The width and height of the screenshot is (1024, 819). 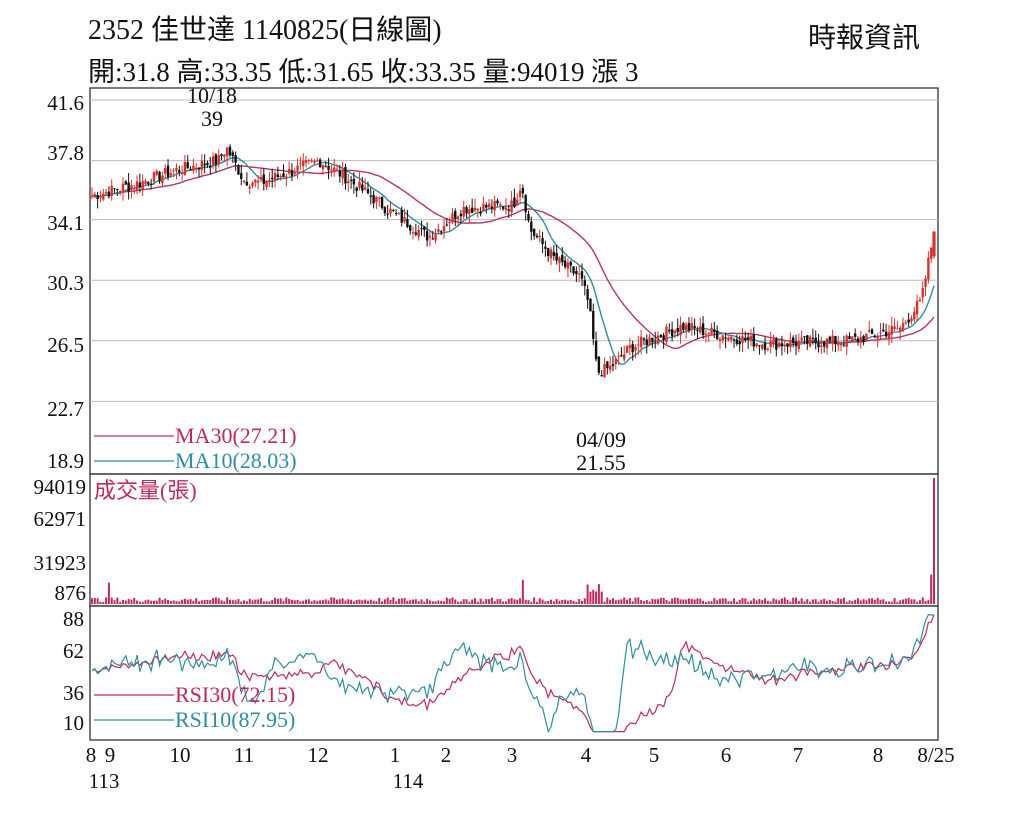 I want to click on volume-panel-label: 成交量(張), so click(x=145, y=490).